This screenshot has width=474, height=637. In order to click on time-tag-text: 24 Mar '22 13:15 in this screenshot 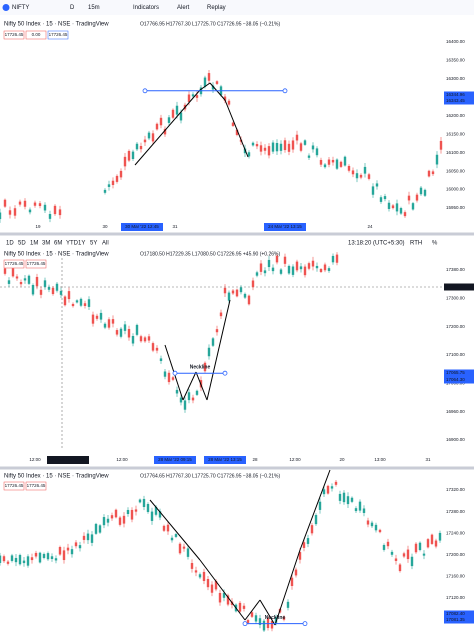, I will do `click(285, 226)`.